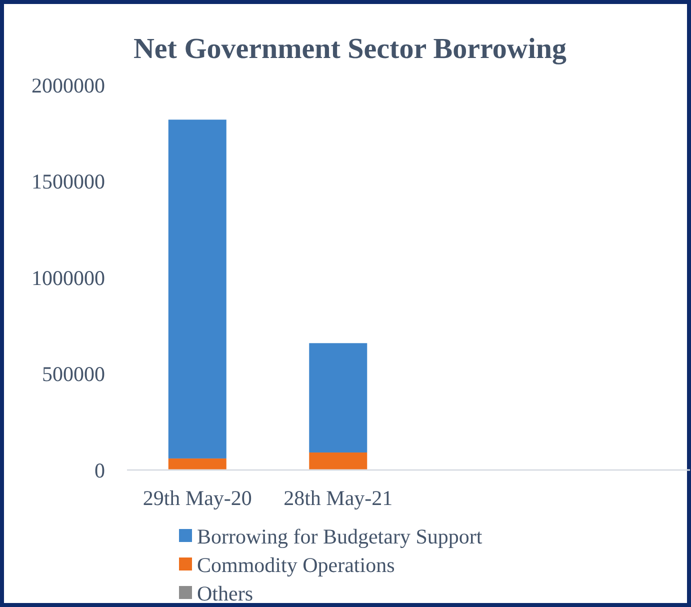  Describe the element at coordinates (338, 498) in the screenshot. I see `x-tick-label: 28th May-21` at that location.